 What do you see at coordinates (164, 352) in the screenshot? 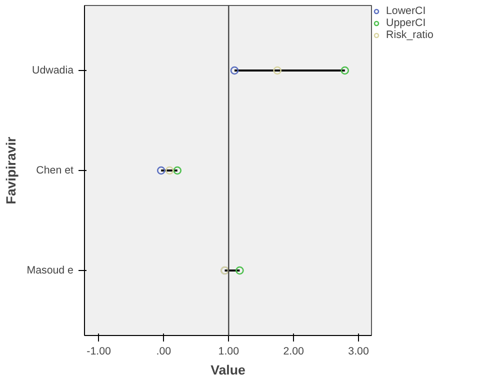
I see `x-tick-label: .00` at bounding box center [164, 352].